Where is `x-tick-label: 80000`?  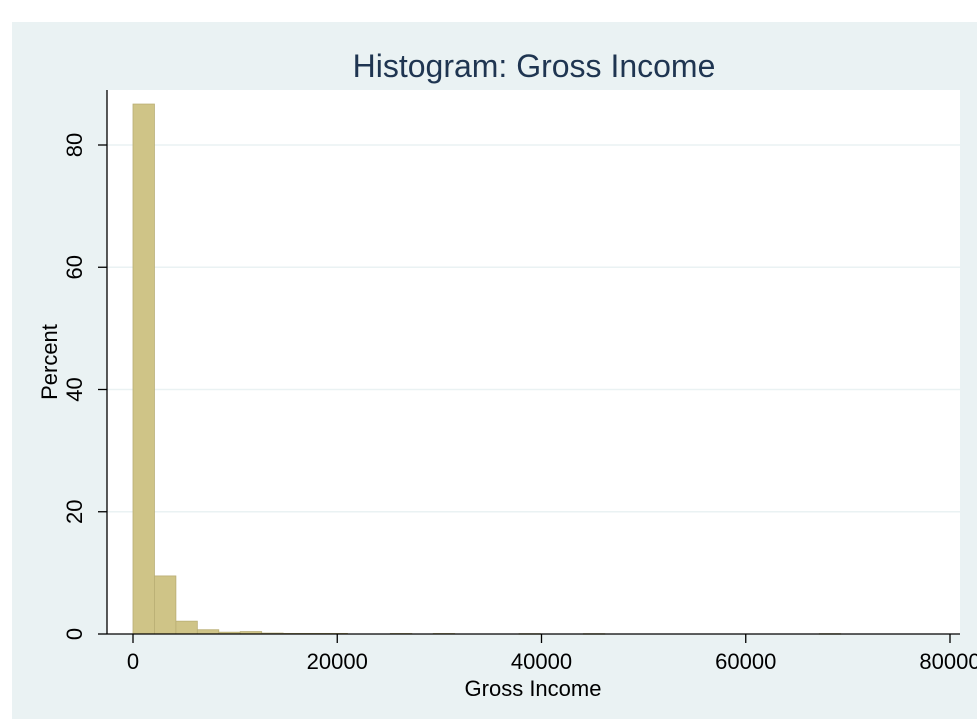 x-tick-label: 80000 is located at coordinates (948, 661).